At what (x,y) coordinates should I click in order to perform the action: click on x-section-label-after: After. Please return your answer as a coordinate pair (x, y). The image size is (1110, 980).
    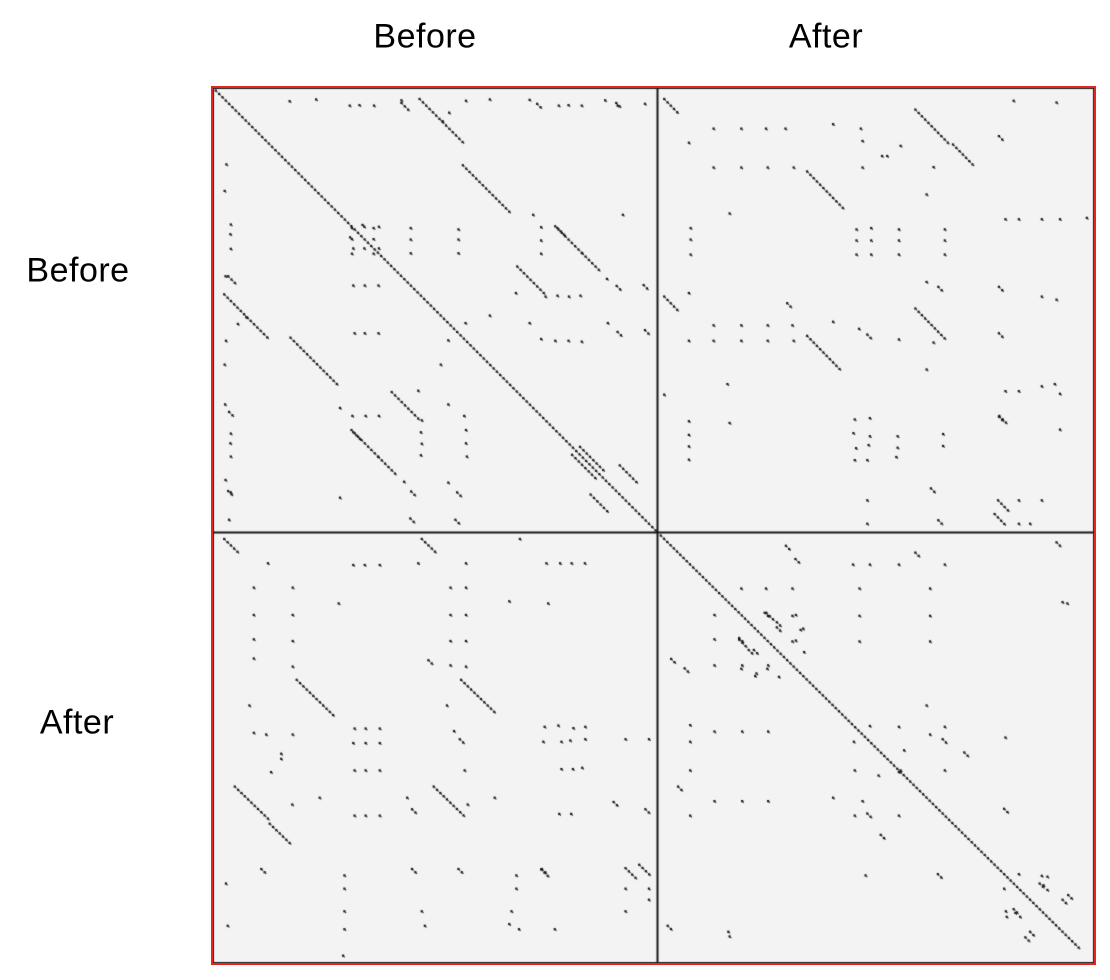
    Looking at the image, I should click on (826, 36).